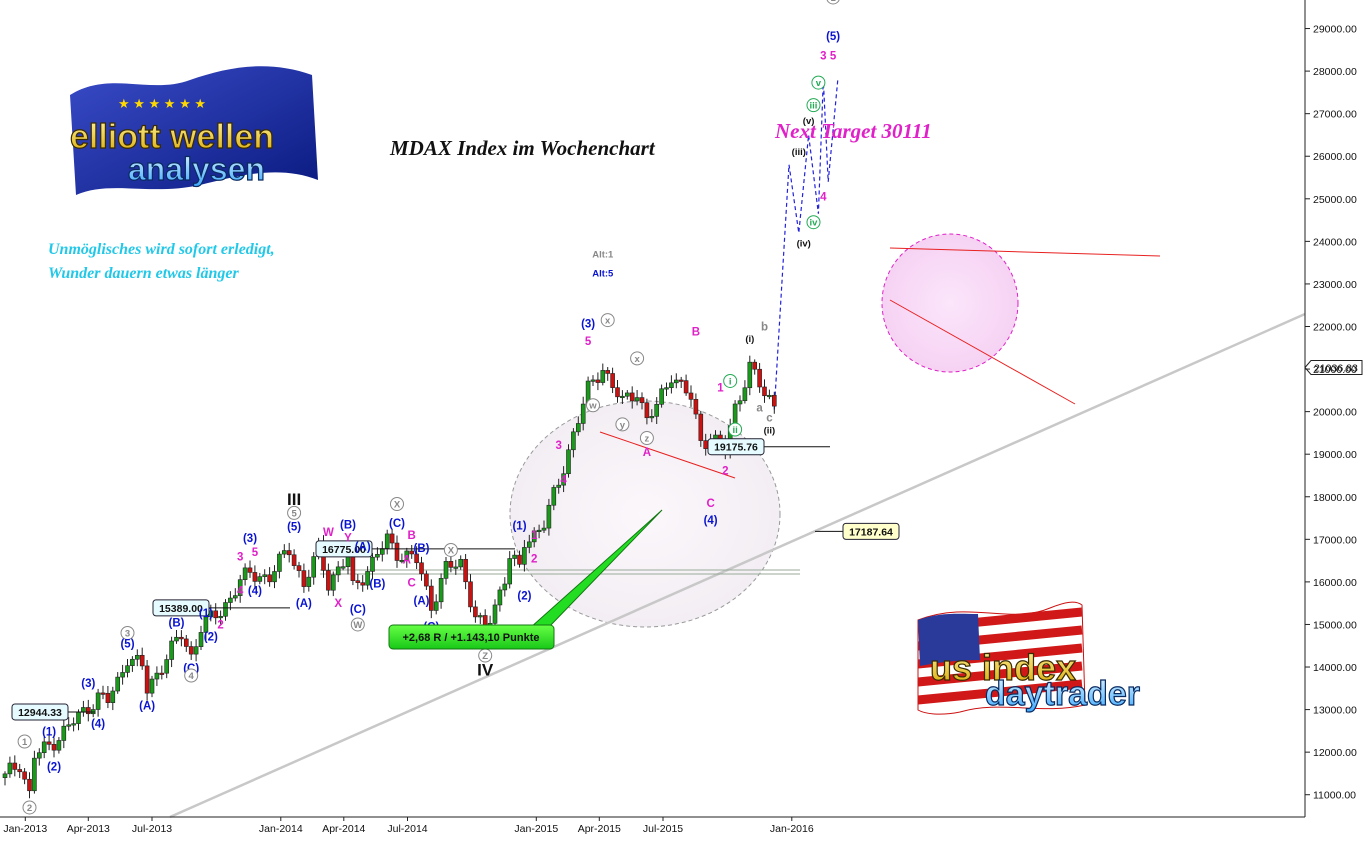  Describe the element at coordinates (599, 829) in the screenshot. I see `x-tick-label: Apr-2015` at that location.